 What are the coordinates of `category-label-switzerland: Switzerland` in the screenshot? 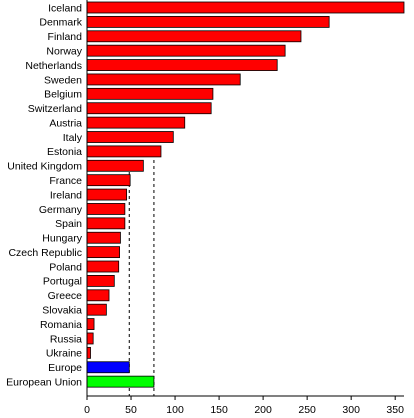 It's located at (55, 109).